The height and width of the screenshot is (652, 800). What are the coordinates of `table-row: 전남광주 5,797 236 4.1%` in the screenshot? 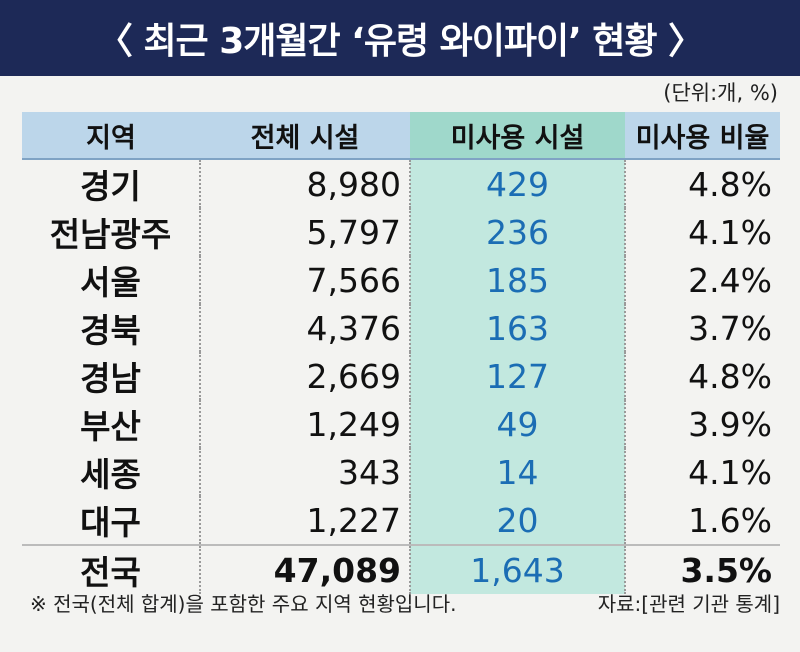 It's located at (401, 232).